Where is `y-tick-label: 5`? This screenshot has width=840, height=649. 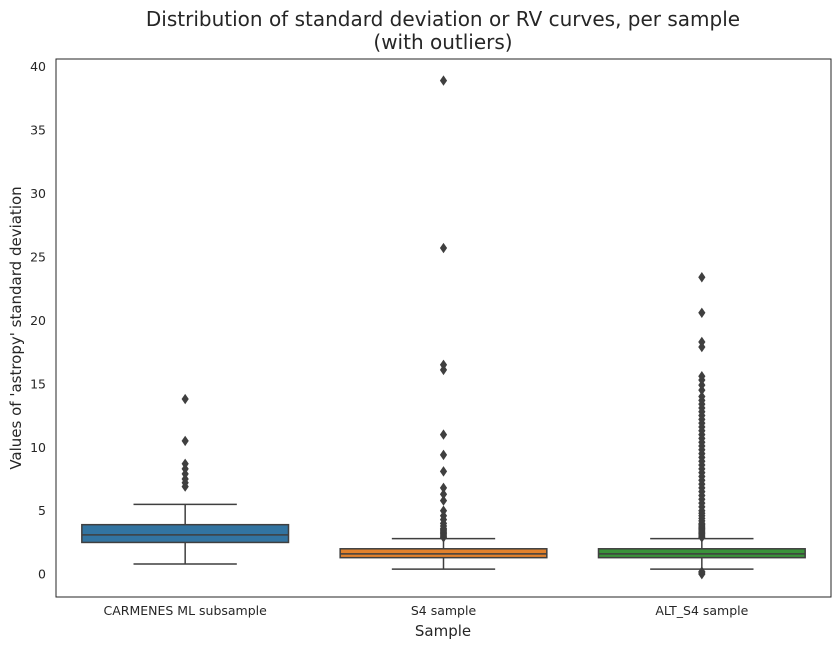 y-tick-label: 5 is located at coordinates (42, 510).